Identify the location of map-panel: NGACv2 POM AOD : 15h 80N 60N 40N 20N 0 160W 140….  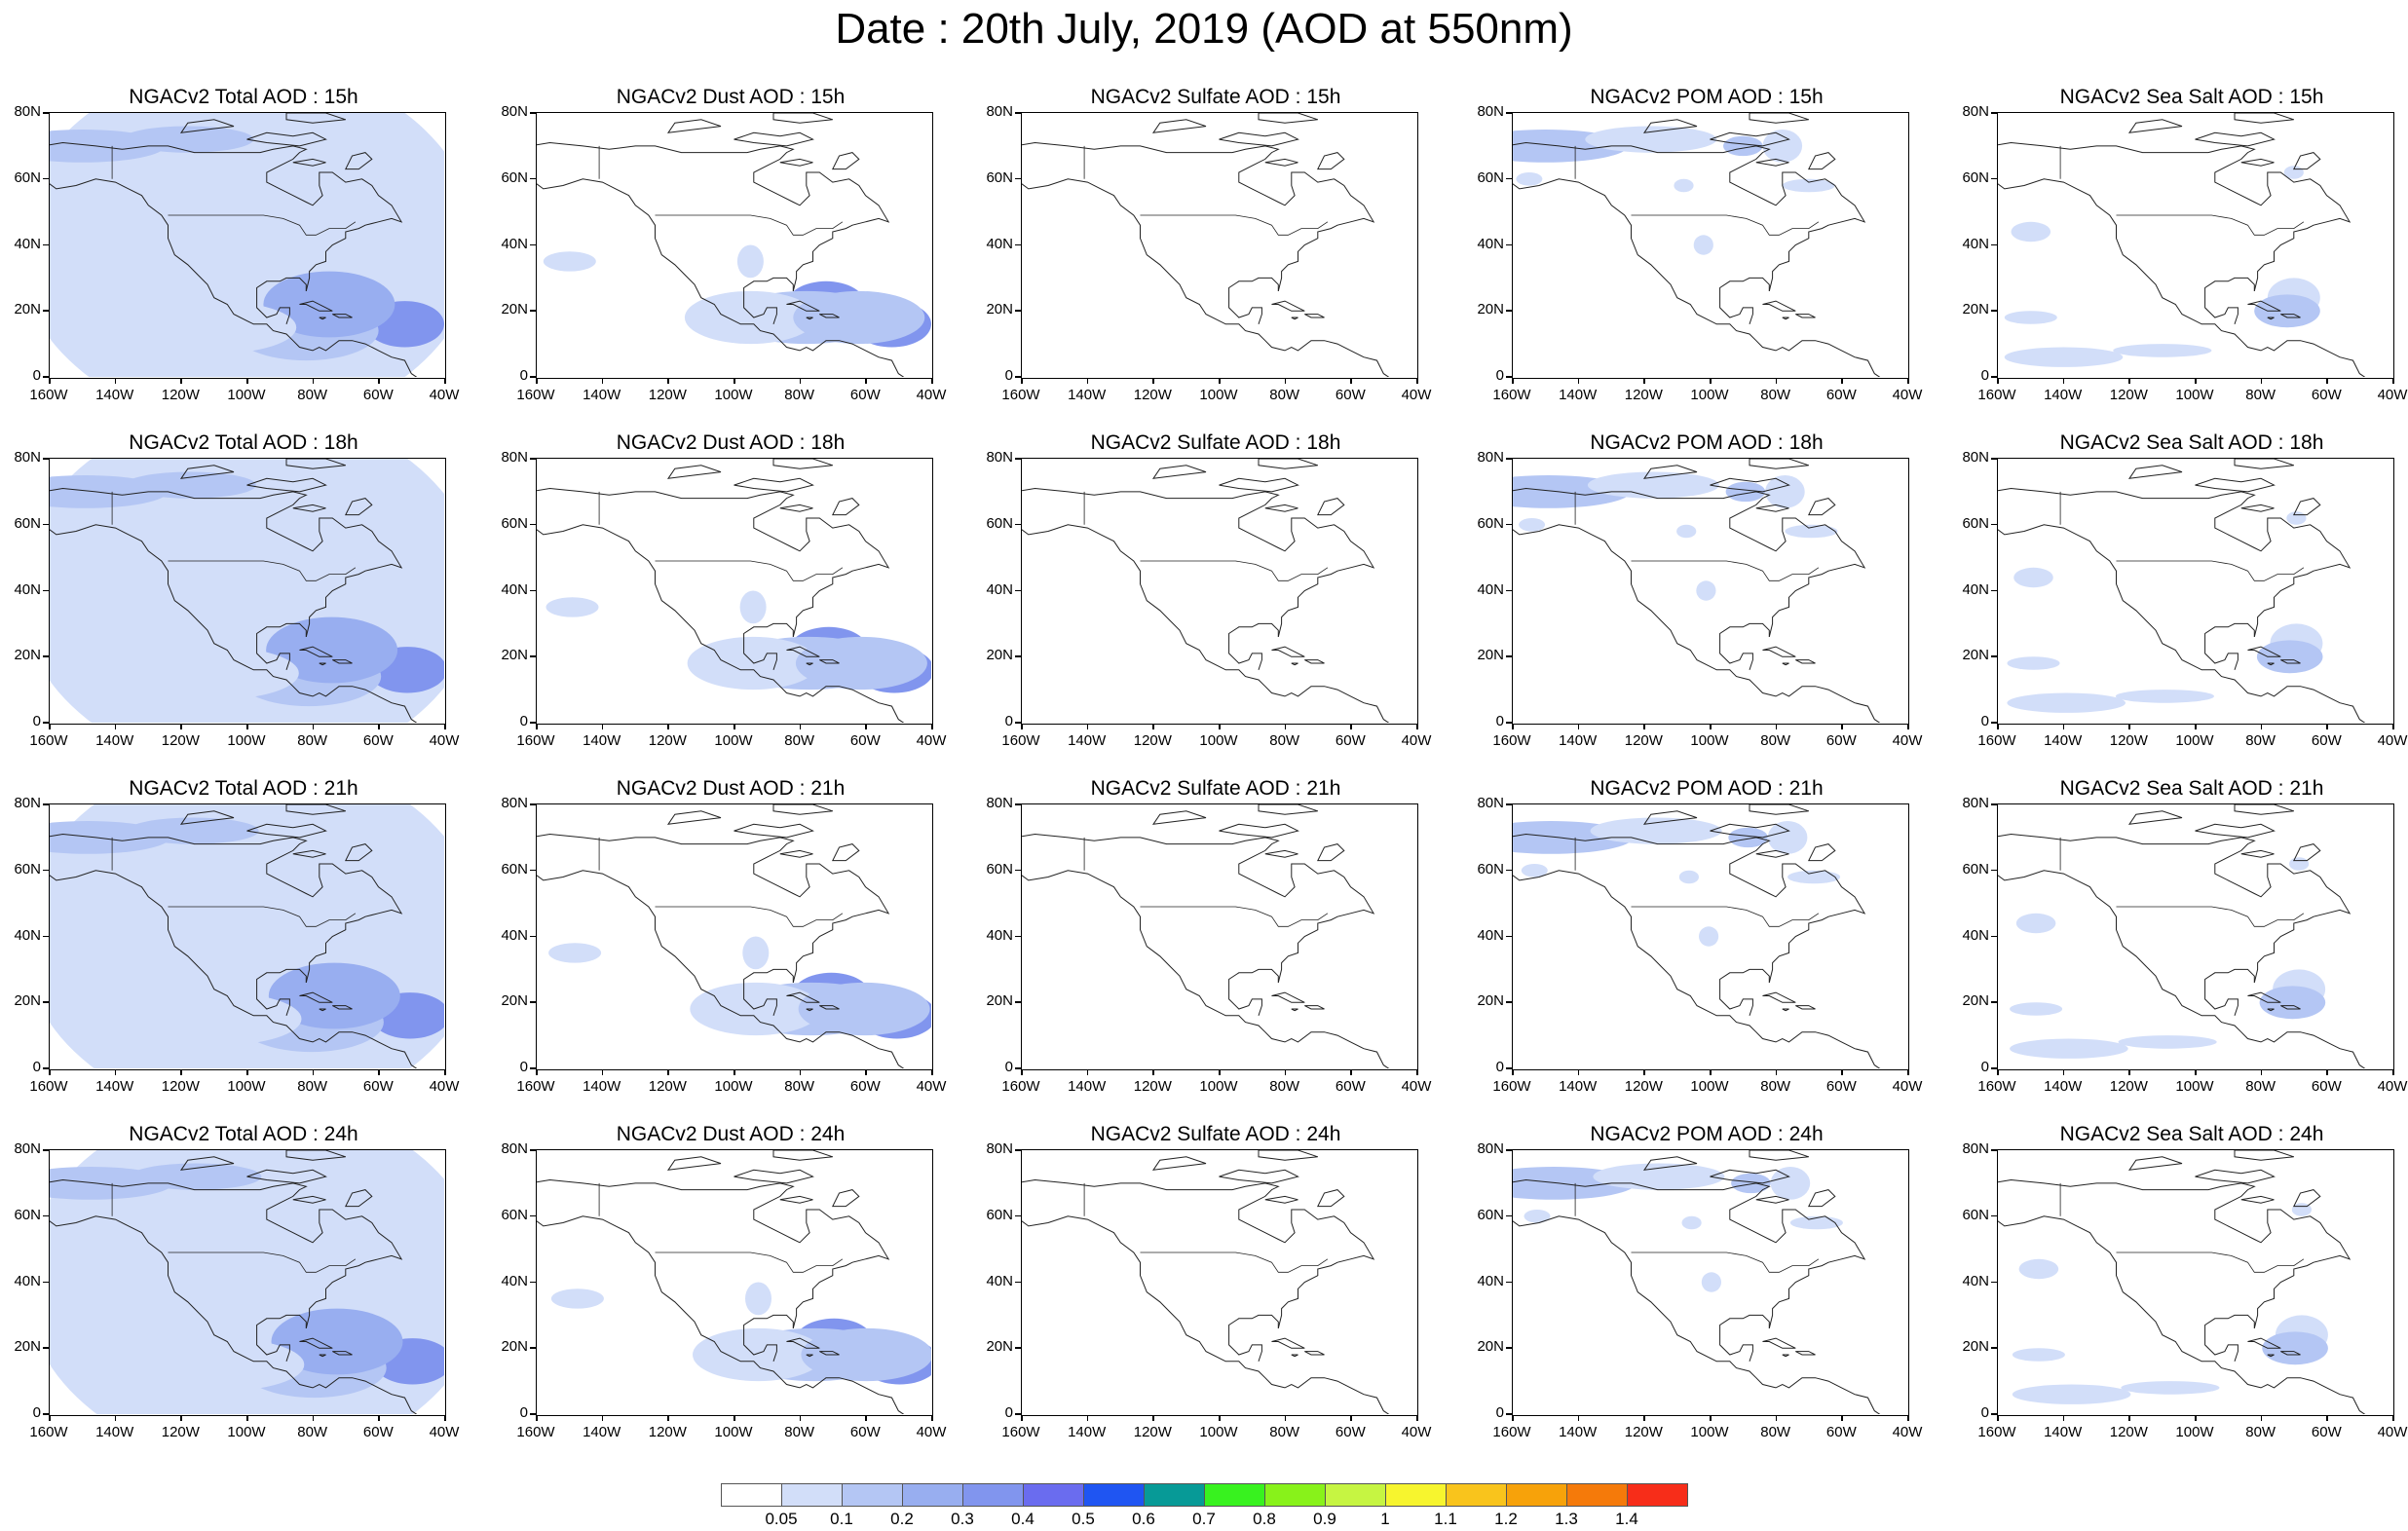
(1692, 248).